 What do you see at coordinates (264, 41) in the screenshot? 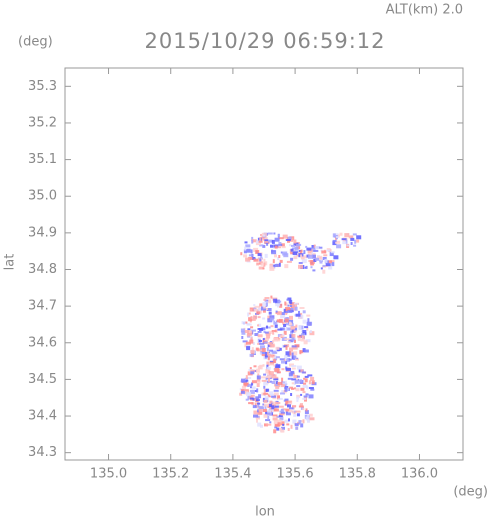
I see `chart-title: 2015/10/29 06:59:12` at bounding box center [264, 41].